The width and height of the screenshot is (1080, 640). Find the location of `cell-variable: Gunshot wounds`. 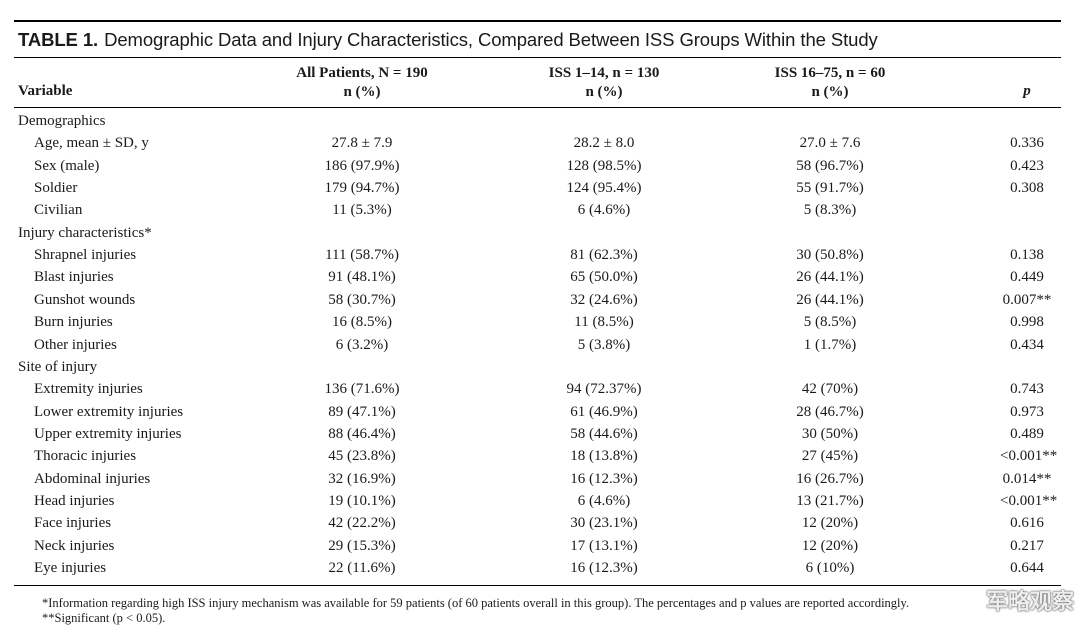

cell-variable: Gunshot wounds is located at coordinates (85, 299).